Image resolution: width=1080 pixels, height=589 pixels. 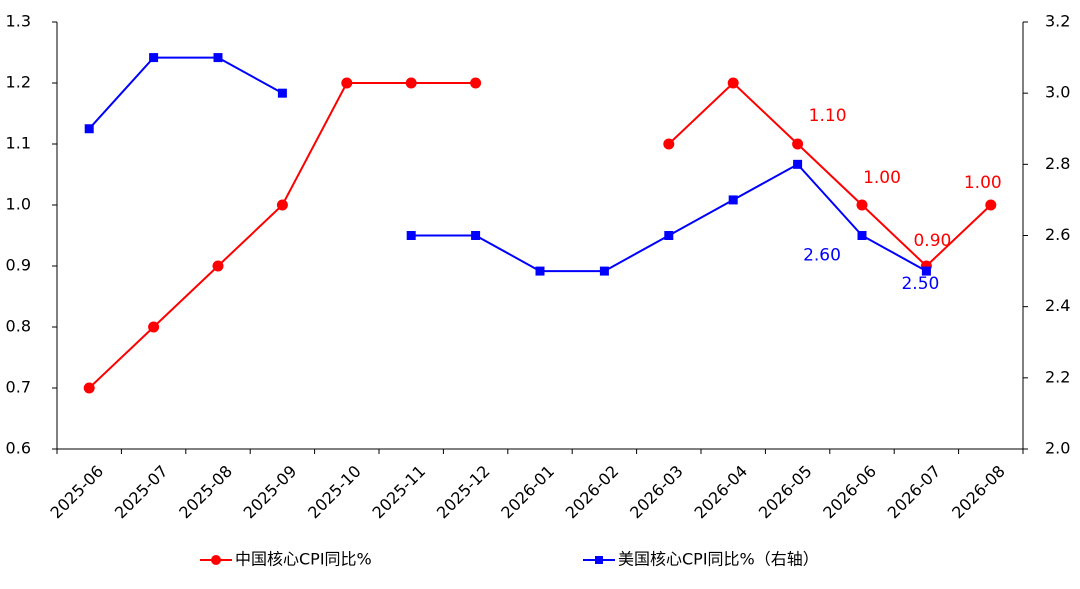 What do you see at coordinates (822, 256) in the screenshot?
I see `data-label: 2.60` at bounding box center [822, 256].